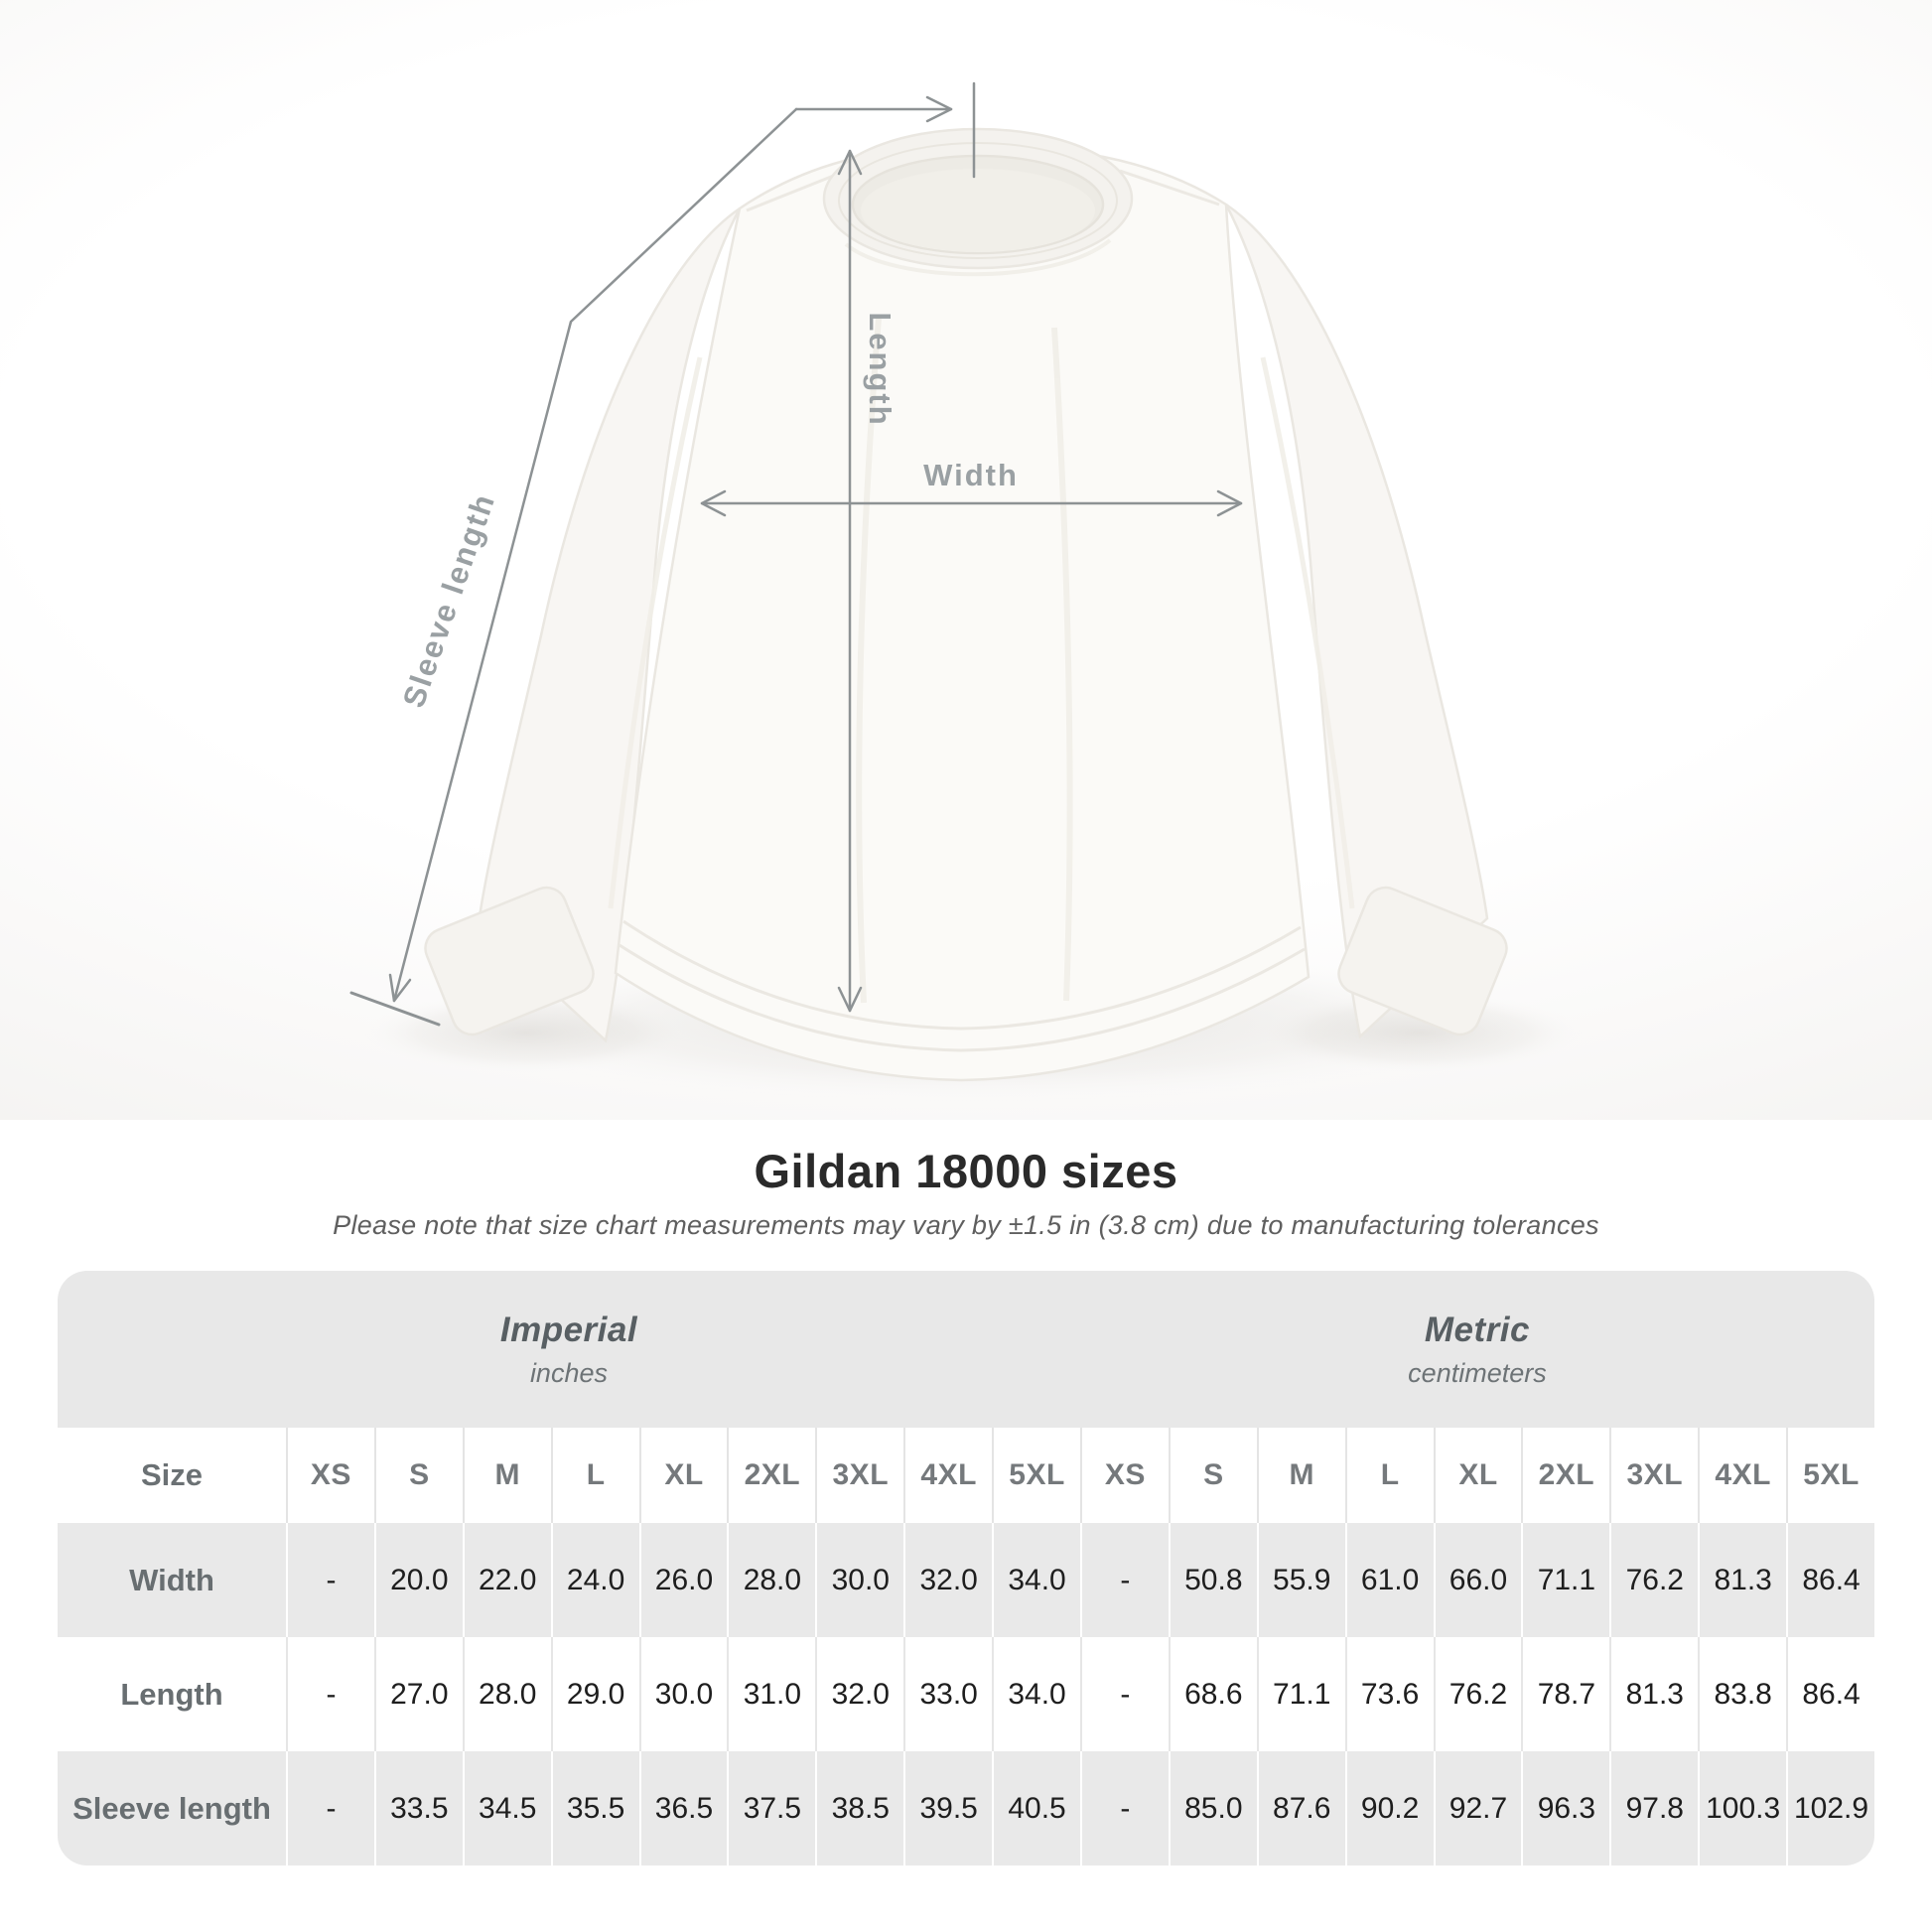 This screenshot has height=1932, width=1932. Describe the element at coordinates (507, 1808) in the screenshot. I see `measurement-cell: 34.5` at that location.